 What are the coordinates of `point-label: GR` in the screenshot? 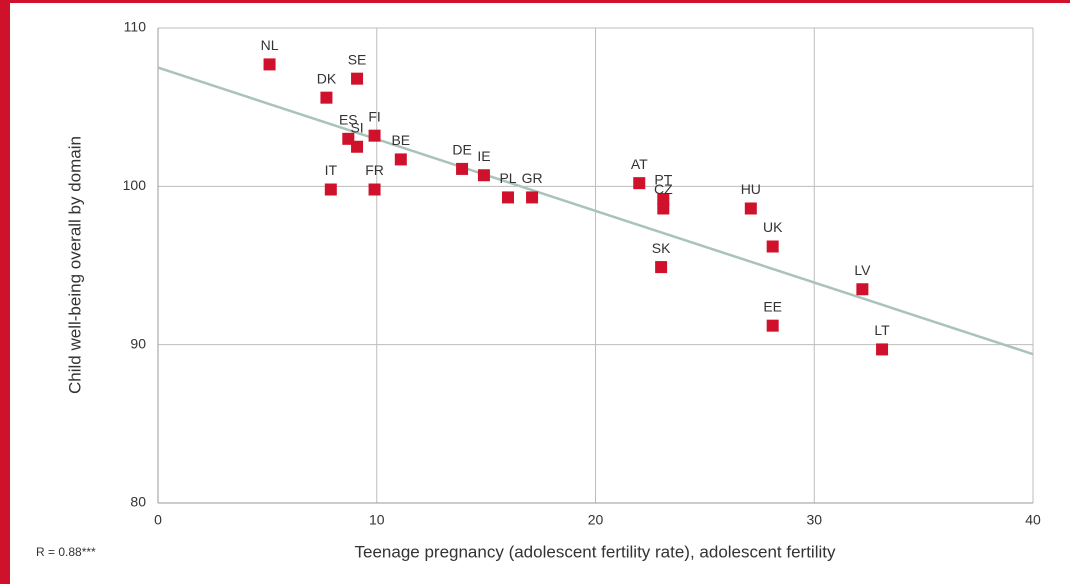 It's located at (532, 178).